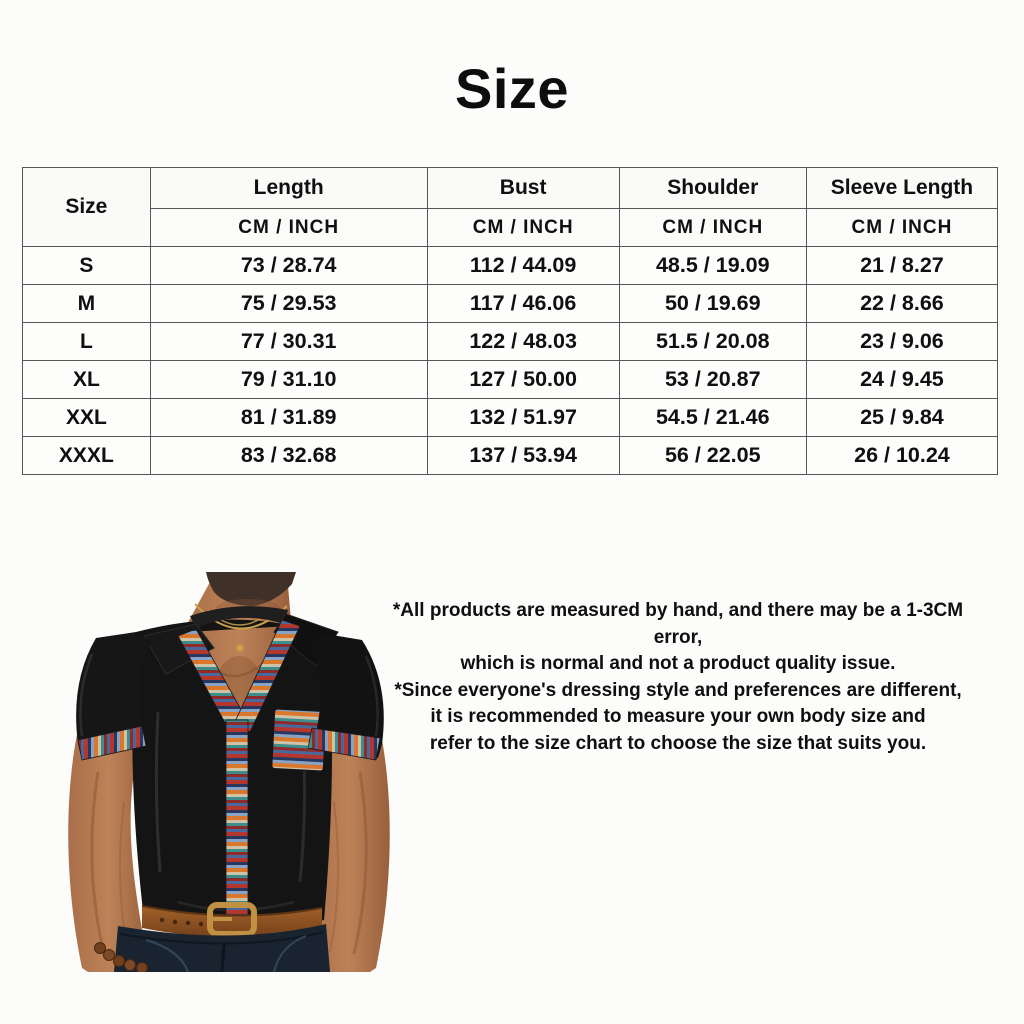 The image size is (1024, 1024). I want to click on size-cell: XL, so click(86, 379).